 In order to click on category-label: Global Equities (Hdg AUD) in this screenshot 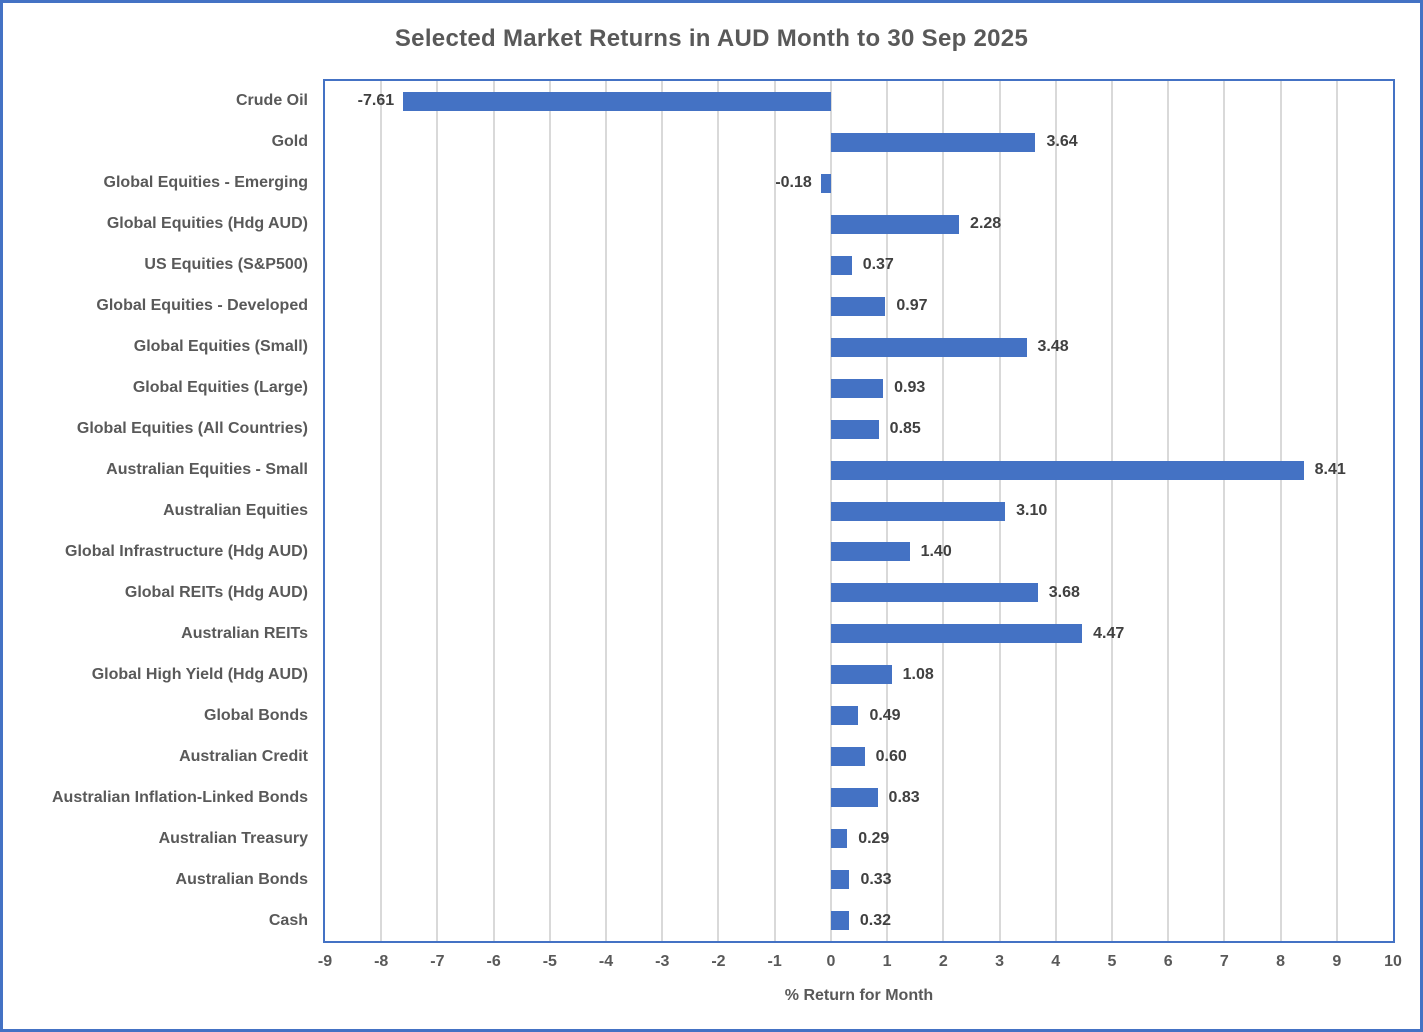, I will do `click(207, 224)`.